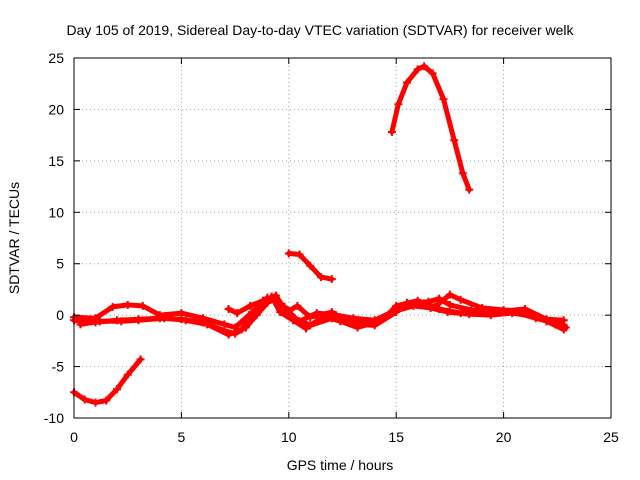 The height and width of the screenshot is (480, 640). I want to click on series-arc-peak, so click(430, 128).